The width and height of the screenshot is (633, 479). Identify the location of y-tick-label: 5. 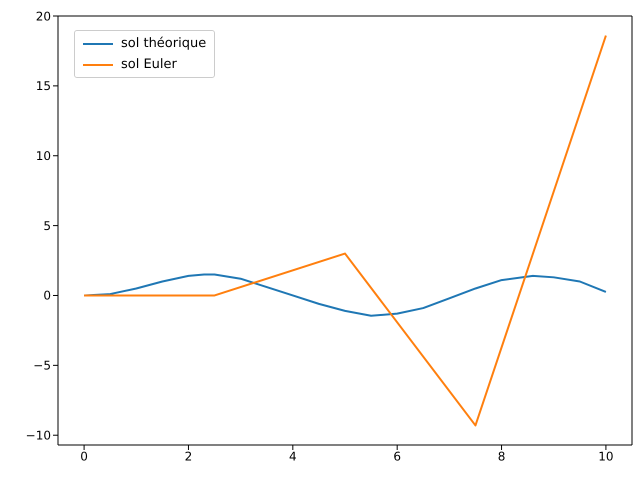
(47, 225).